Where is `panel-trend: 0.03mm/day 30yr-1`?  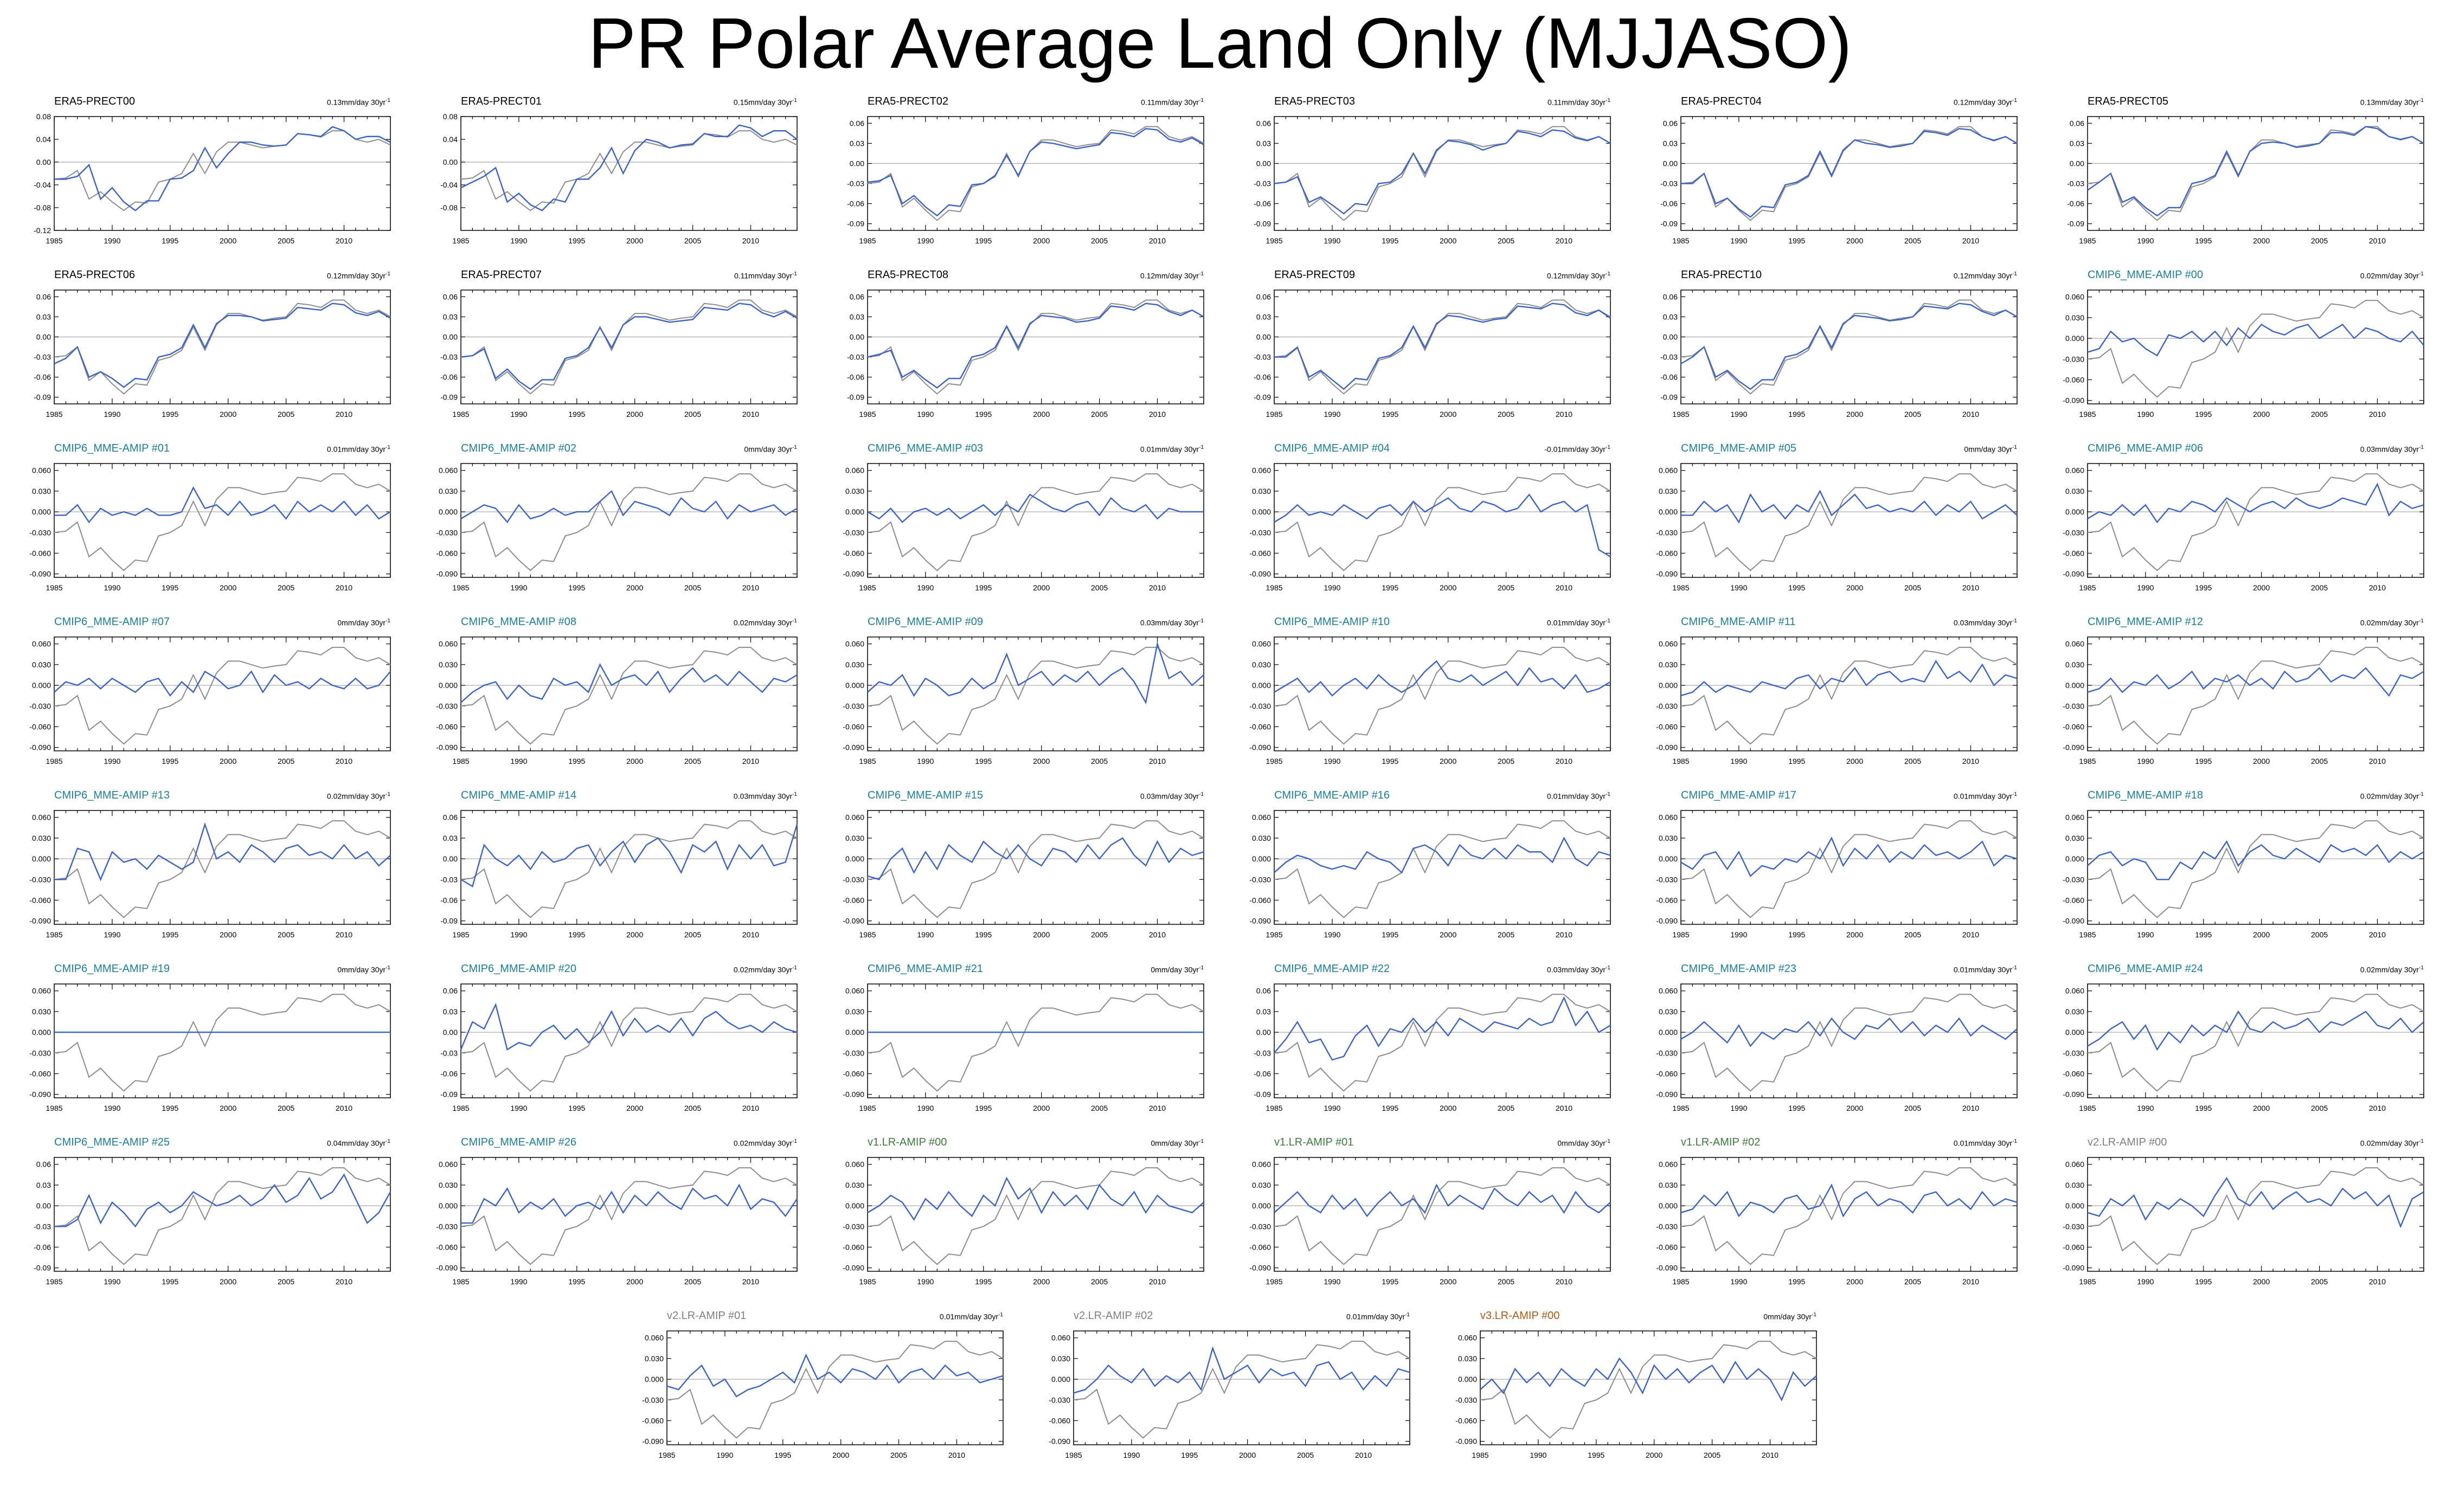
panel-trend: 0.03mm/day 30yr-1 is located at coordinates (1986, 622).